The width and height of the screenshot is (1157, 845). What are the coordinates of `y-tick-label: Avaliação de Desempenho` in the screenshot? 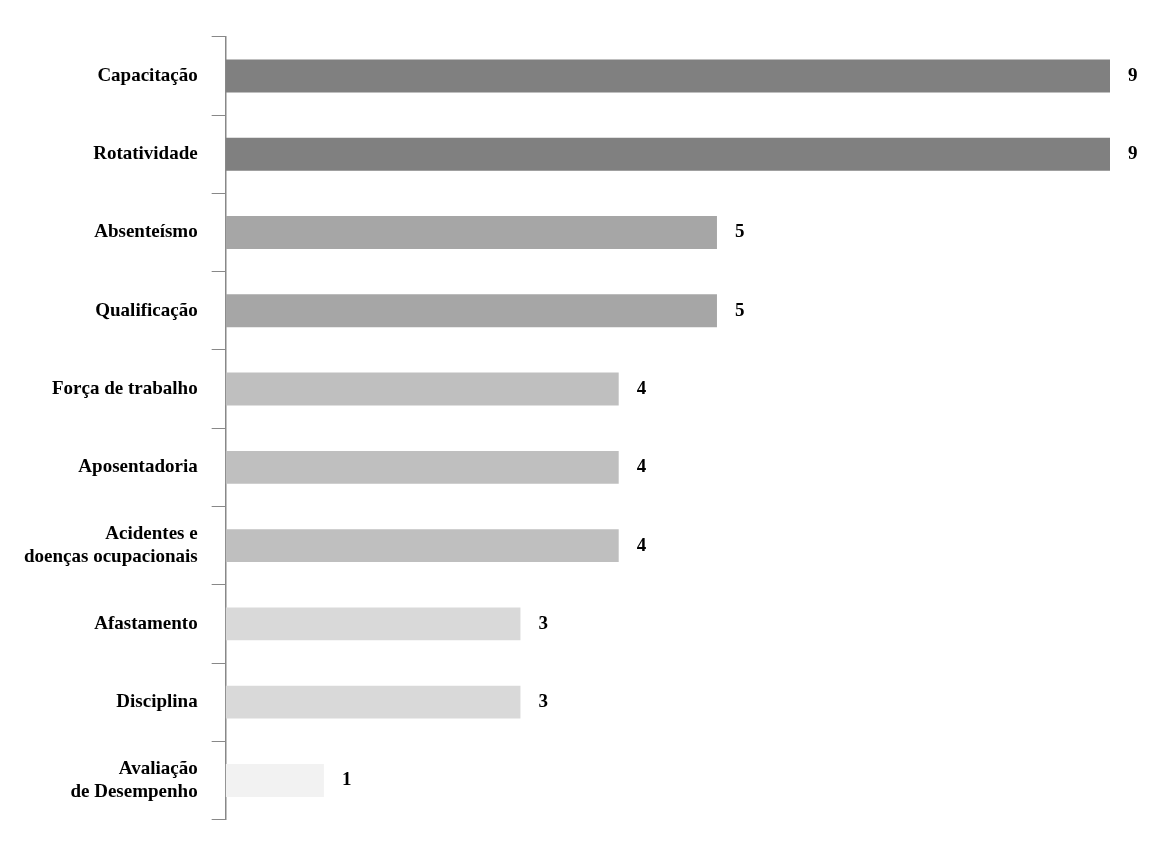 It's located at (134, 778).